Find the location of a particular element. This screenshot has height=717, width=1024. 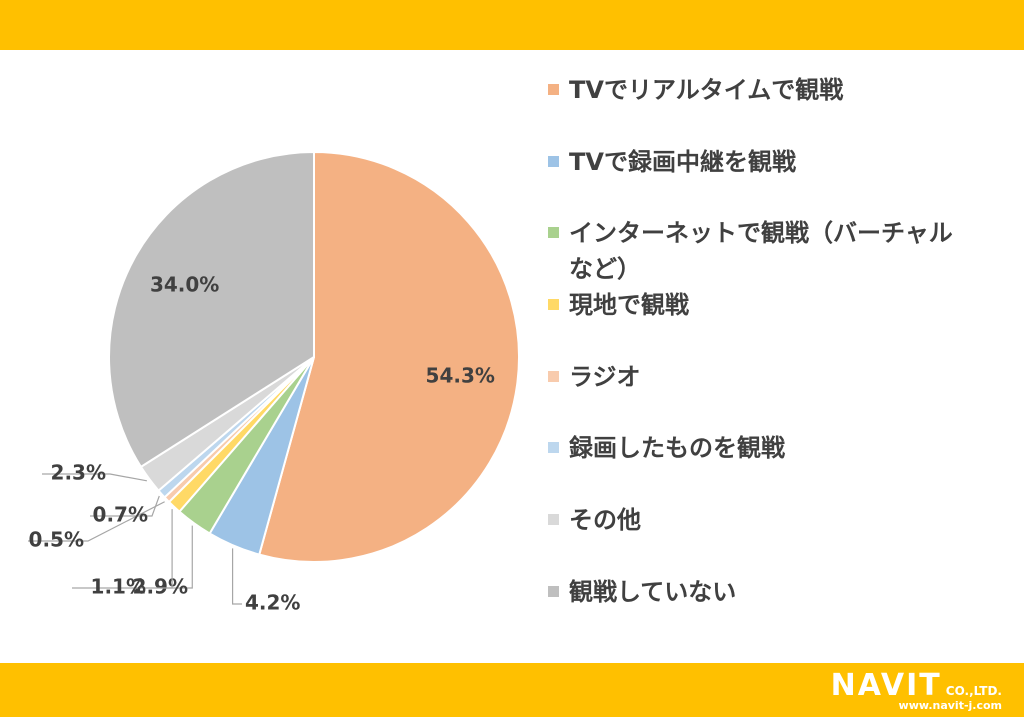

legend-item: 録画したものを観戦 is located at coordinates (760, 466).